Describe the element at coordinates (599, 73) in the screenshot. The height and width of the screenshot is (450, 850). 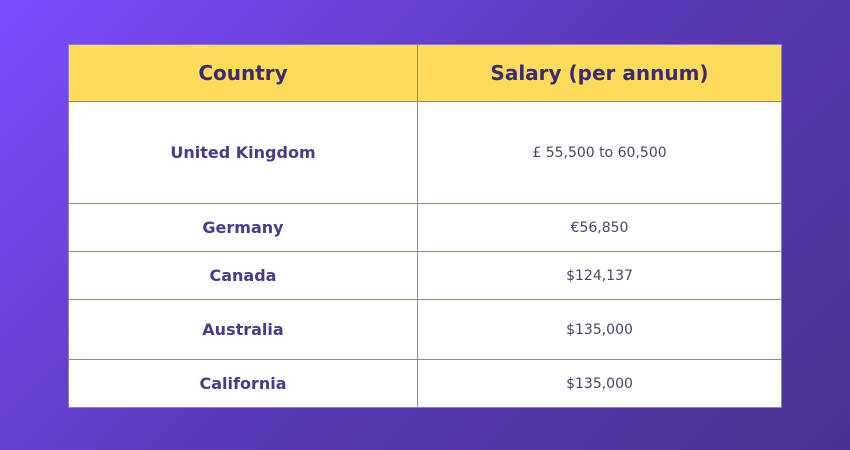
I see `header-cell: Salary (per annum)` at that location.